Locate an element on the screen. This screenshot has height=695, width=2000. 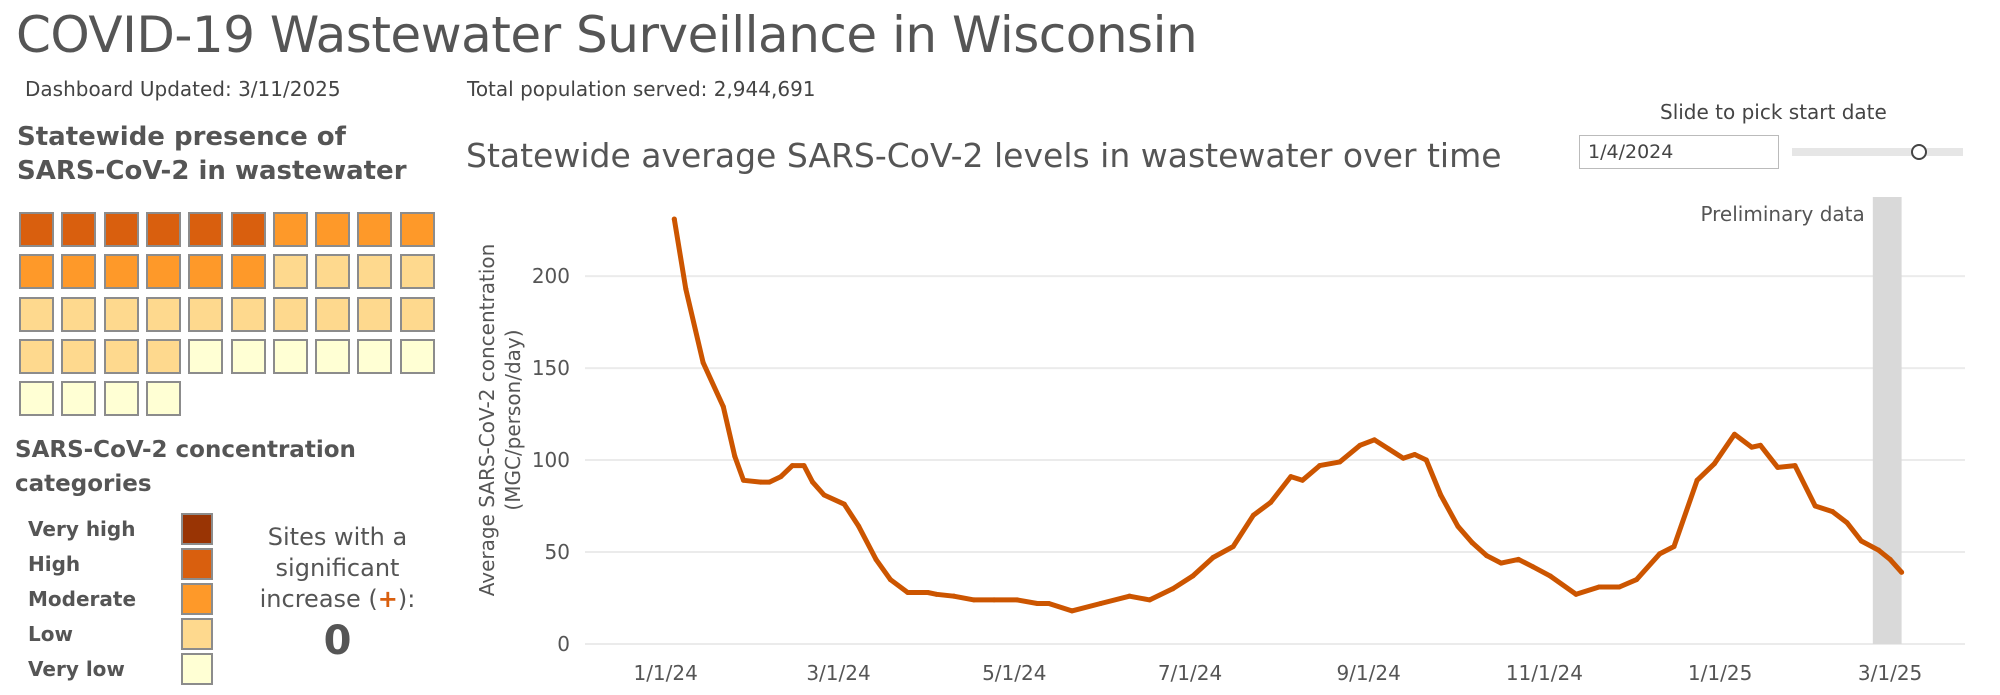
legend-label: Very low is located at coordinates (76, 669).